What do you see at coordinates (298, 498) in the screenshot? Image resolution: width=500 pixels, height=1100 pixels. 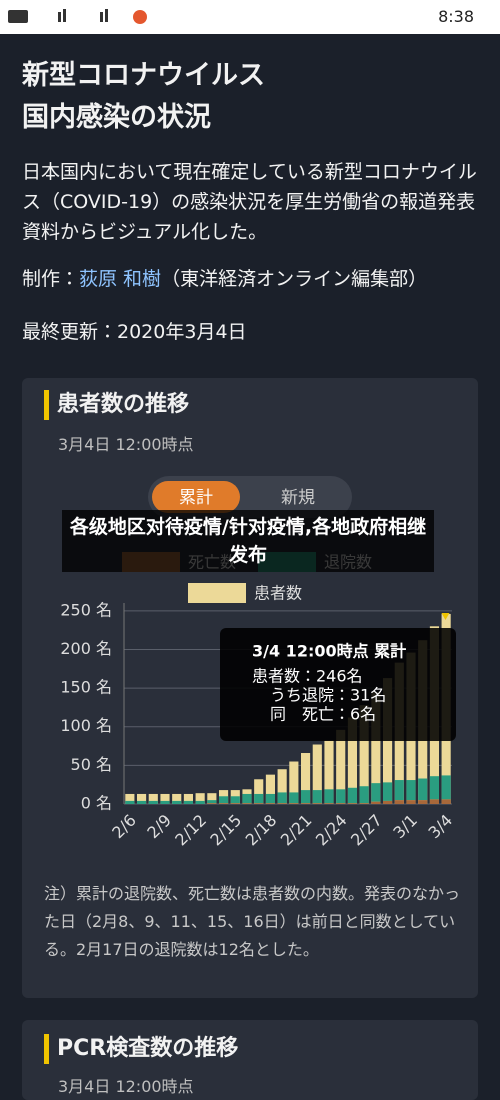 I see `tab: 新規` at bounding box center [298, 498].